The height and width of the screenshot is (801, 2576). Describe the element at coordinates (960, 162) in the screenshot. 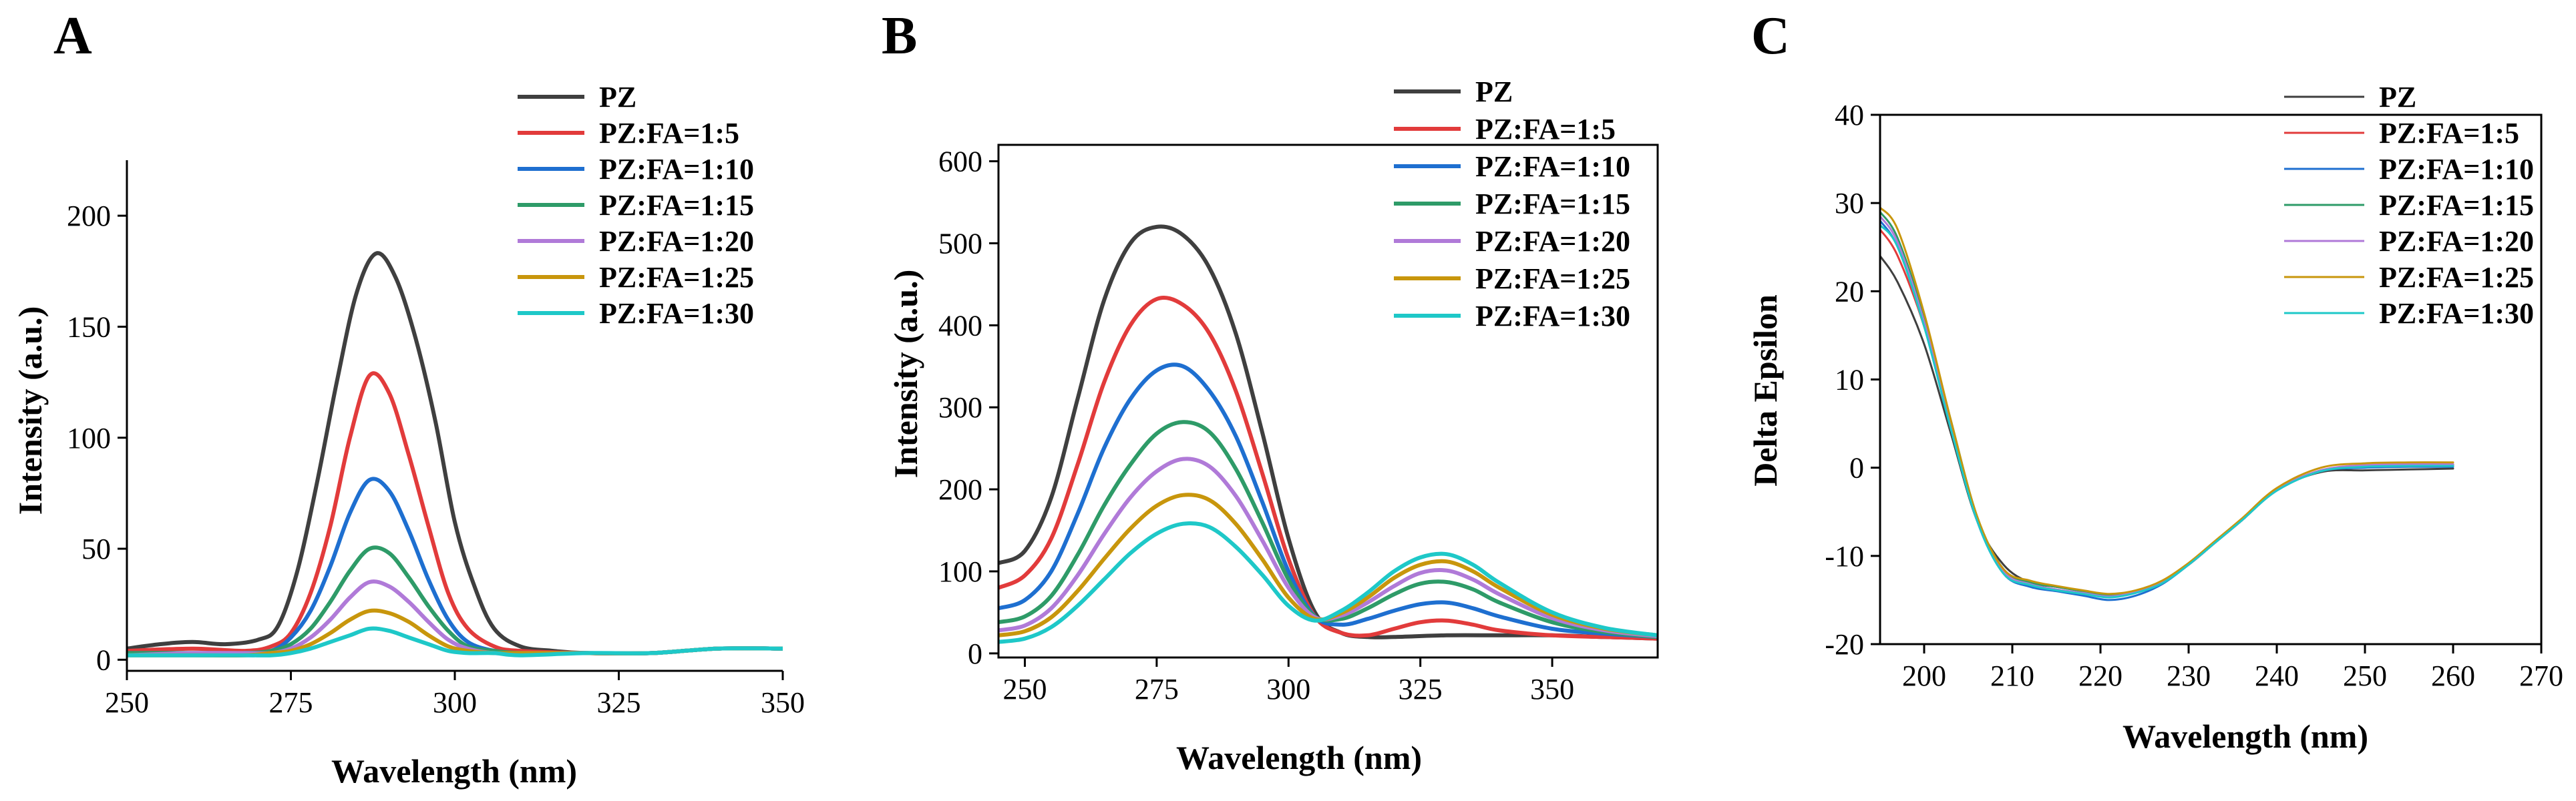

I see `y-tick-label-b-6: 600` at that location.